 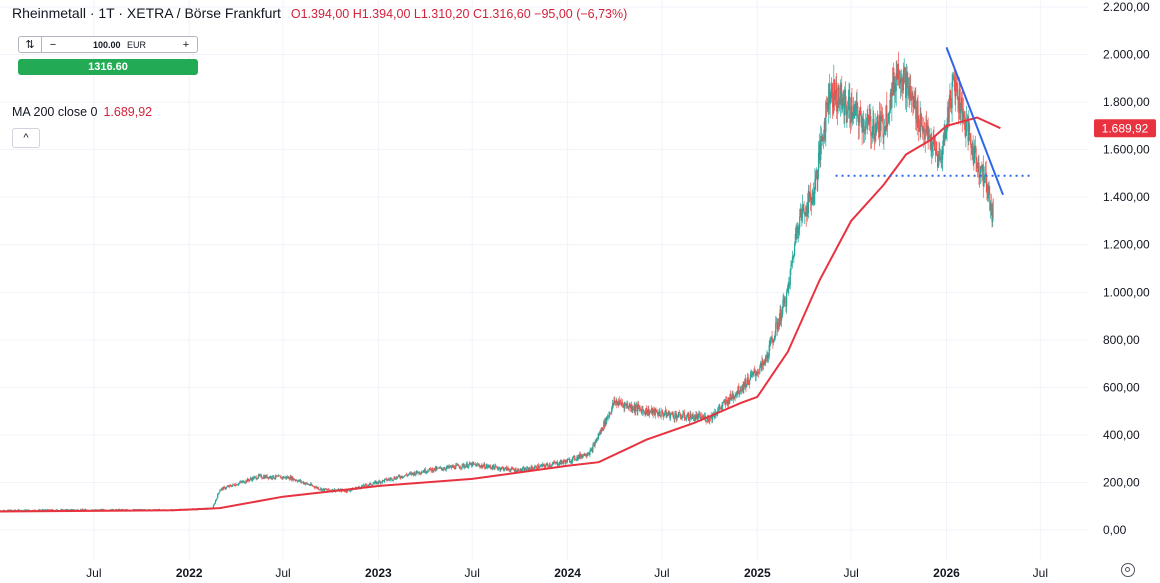 I want to click on price-label-text: 1.689,92, so click(x=1125, y=128).